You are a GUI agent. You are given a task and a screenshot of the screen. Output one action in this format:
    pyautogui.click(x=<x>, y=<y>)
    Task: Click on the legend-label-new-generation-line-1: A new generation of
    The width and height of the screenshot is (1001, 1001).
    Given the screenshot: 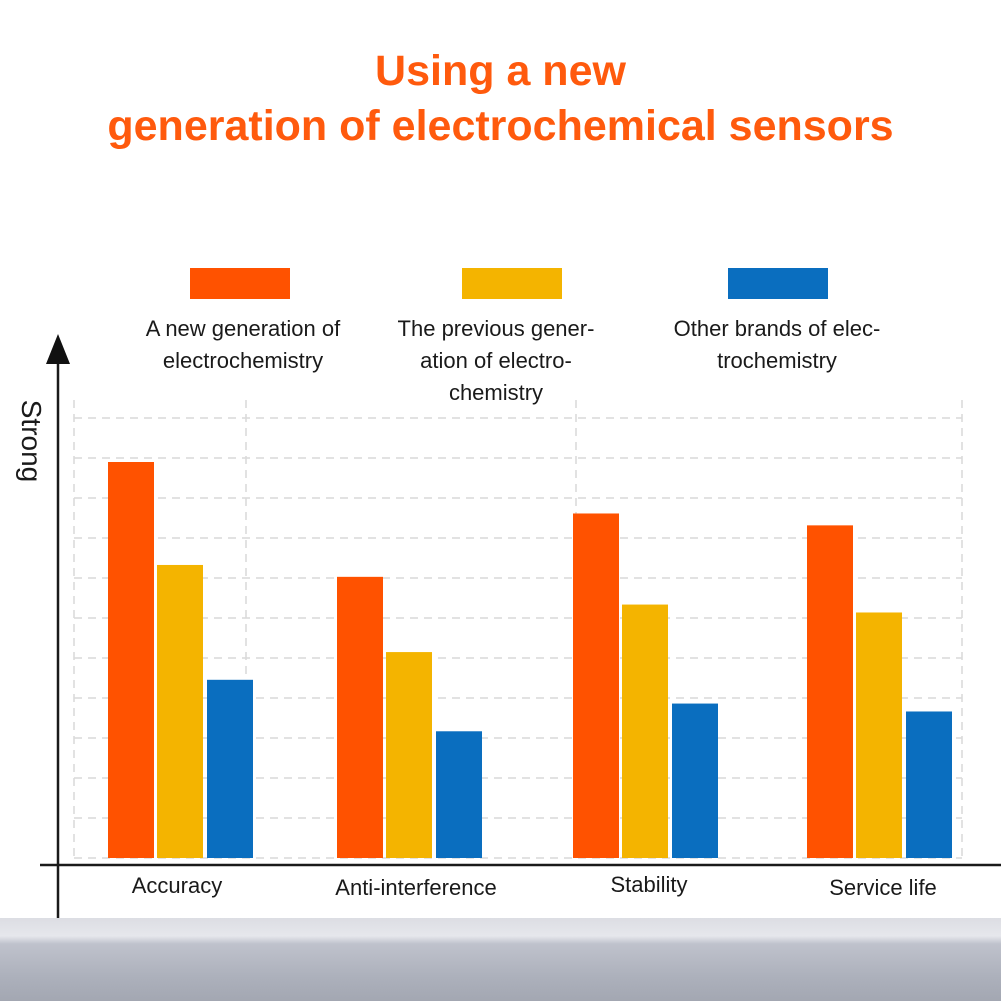 What is the action you would take?
    pyautogui.click(x=243, y=328)
    